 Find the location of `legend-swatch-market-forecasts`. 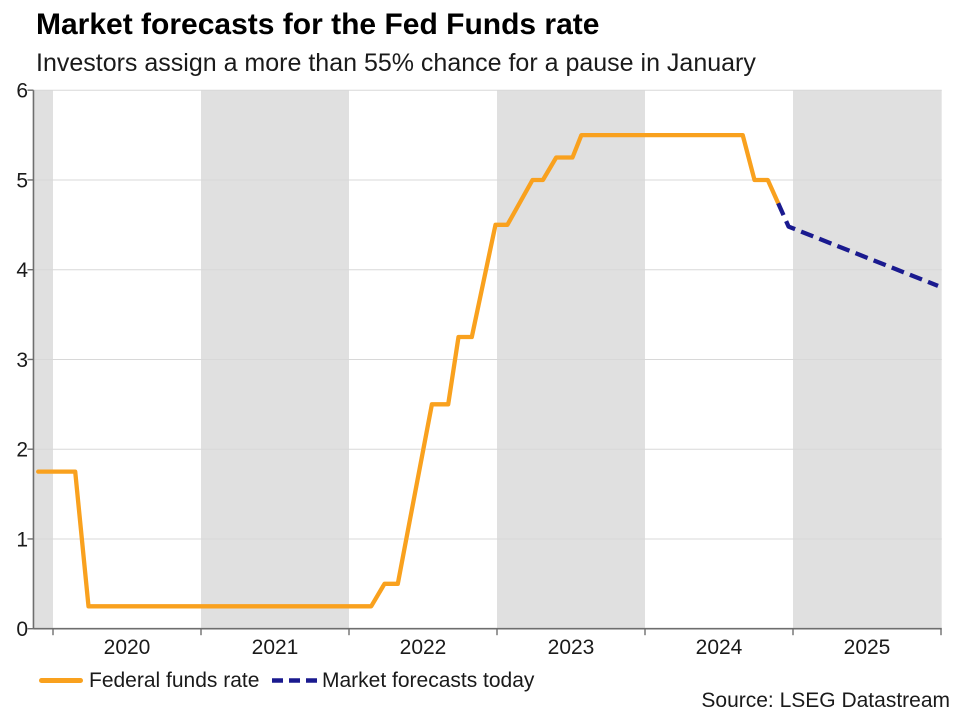

legend-swatch-market-forecasts is located at coordinates (295, 680).